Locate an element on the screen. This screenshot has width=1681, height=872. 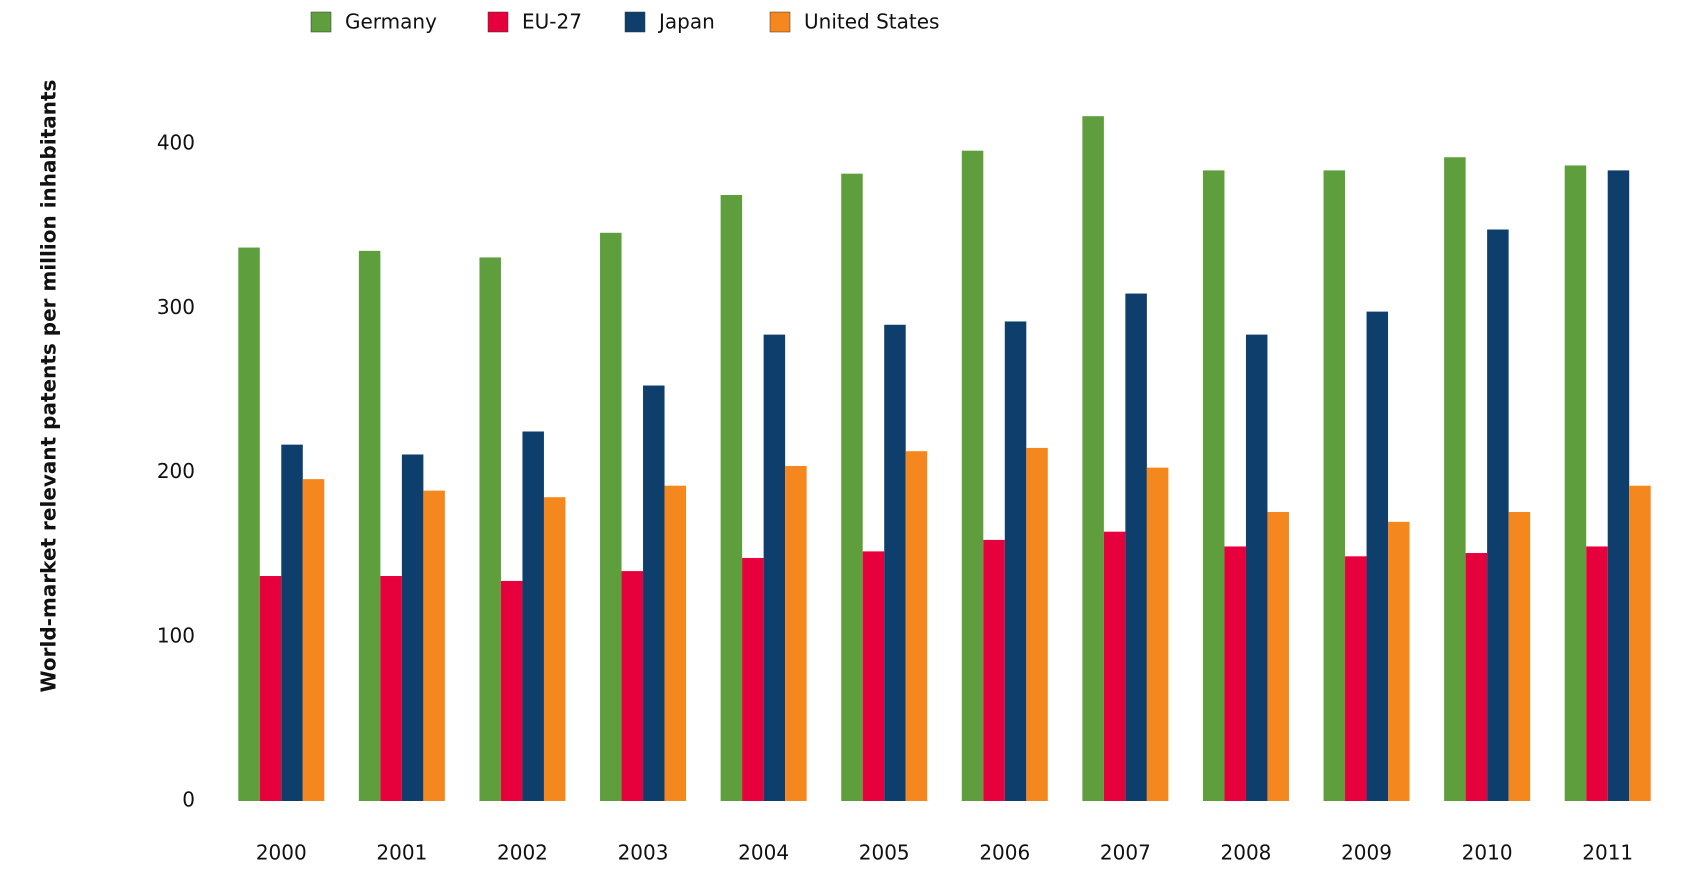
x-tick-label: 2002 is located at coordinates (522, 853).